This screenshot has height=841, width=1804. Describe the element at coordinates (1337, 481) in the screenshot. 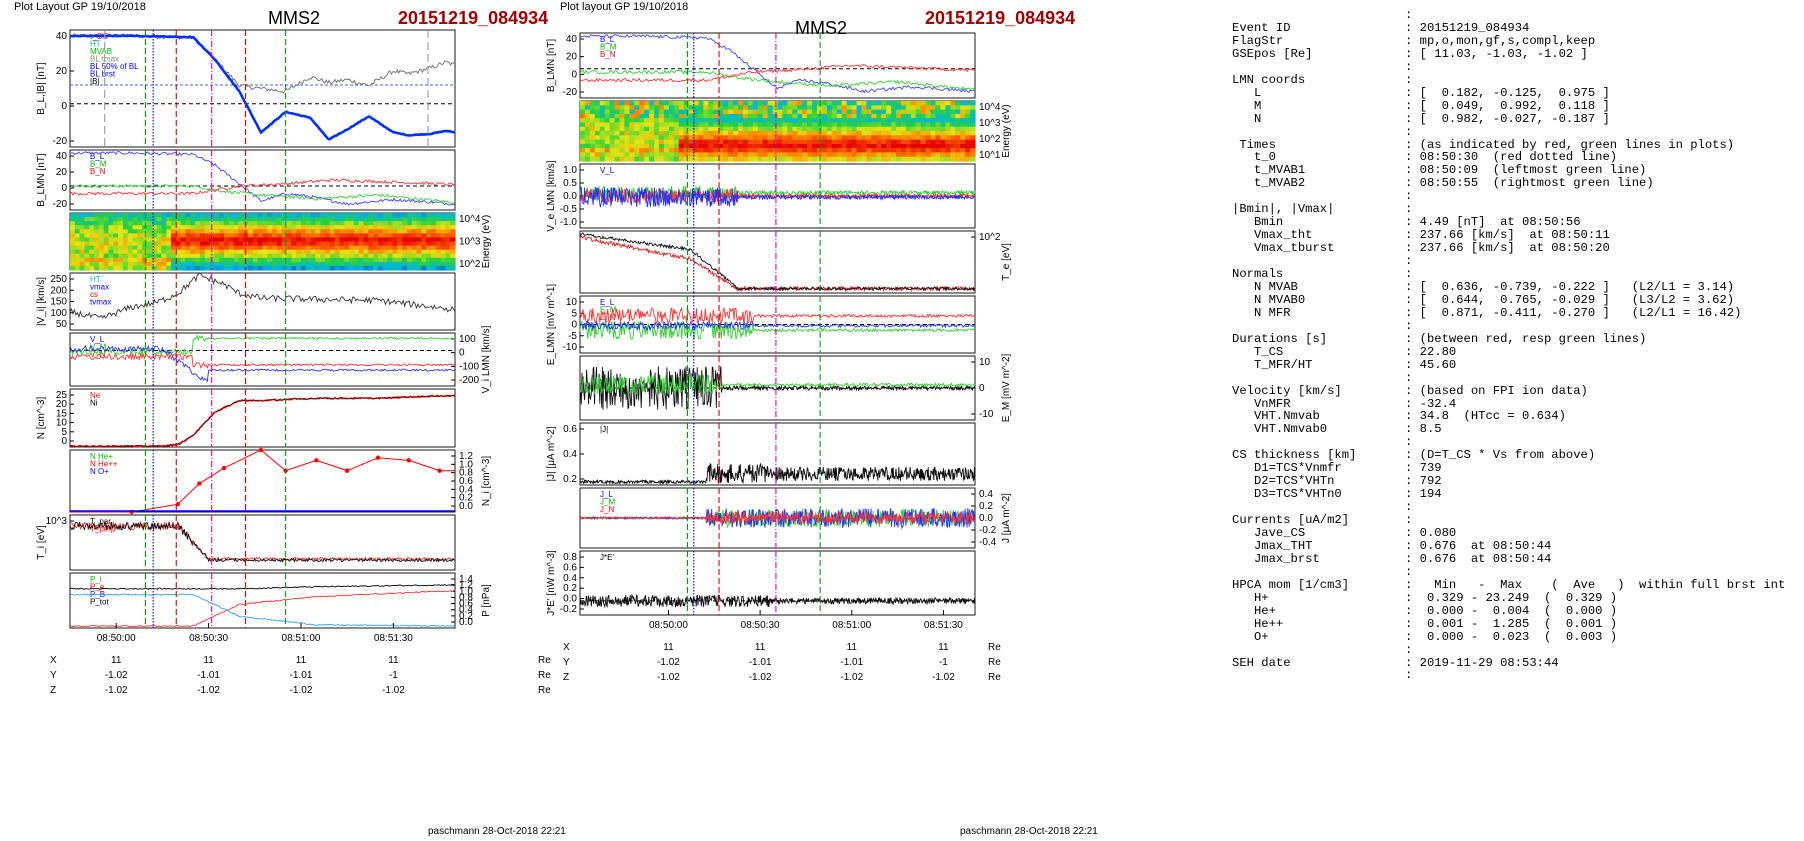

I see `info-line: D2=TCS*VHTn: 792` at that location.